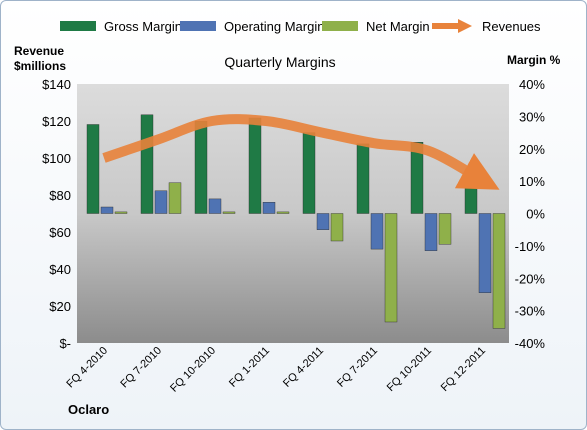 This screenshot has width=587, height=430. Describe the element at coordinates (535, 214) in the screenshot. I see `right-tick-label: 0%` at that location.